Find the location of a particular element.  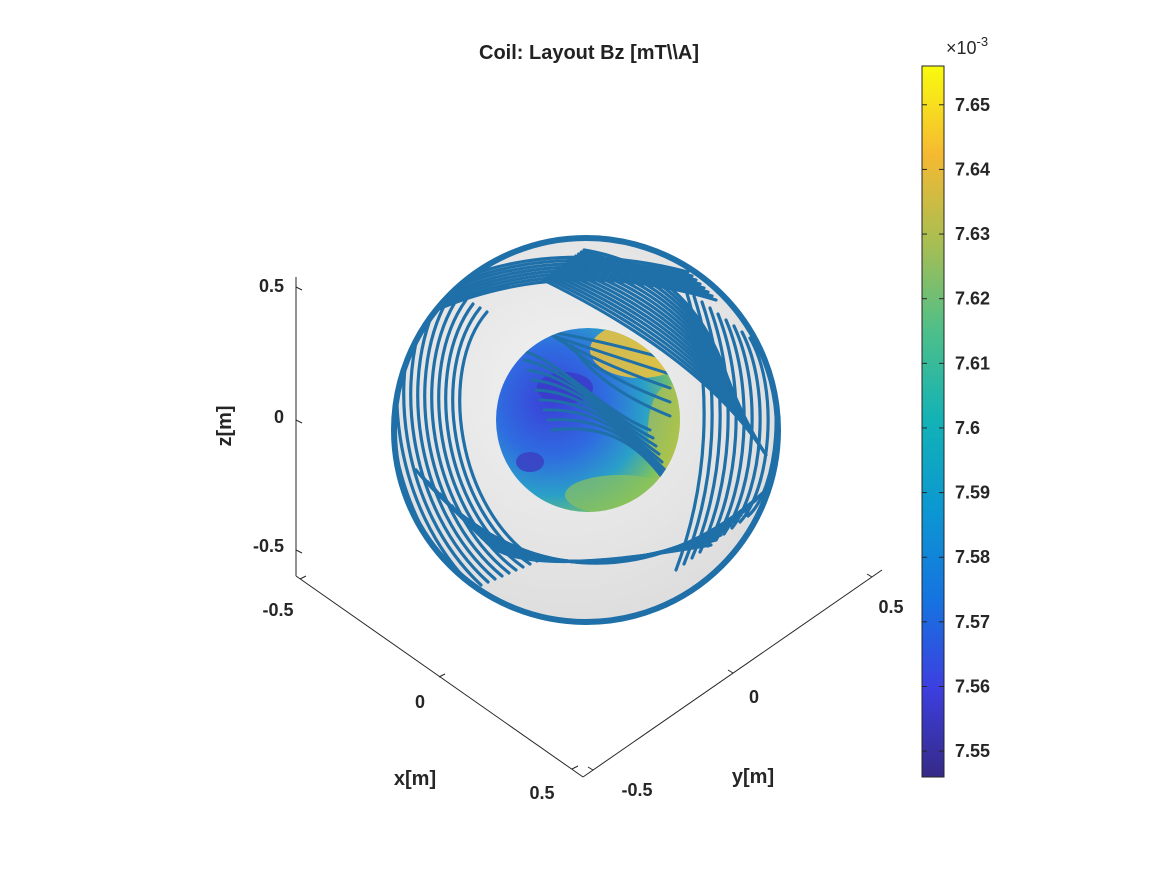

coil-rim is located at coordinates (586, 430).